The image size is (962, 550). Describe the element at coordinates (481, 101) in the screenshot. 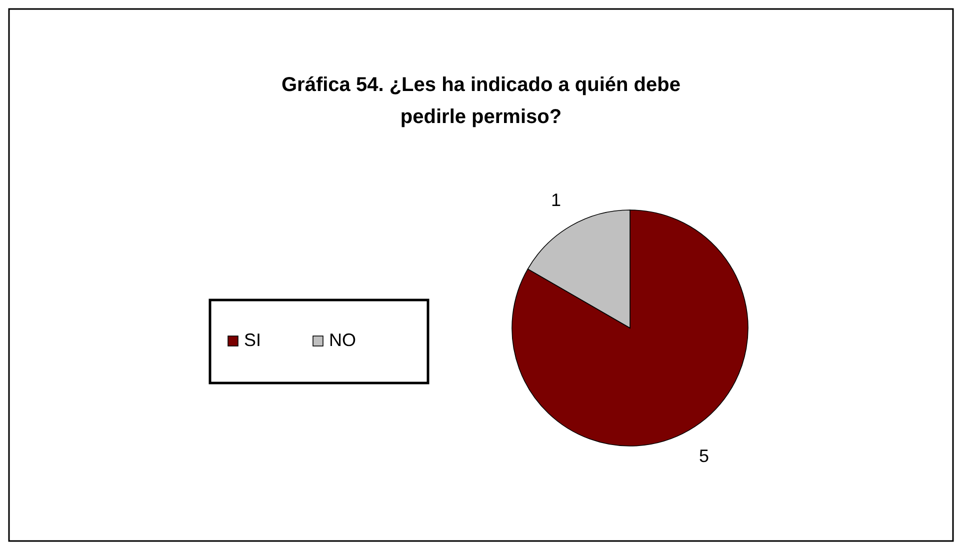

I see `chart-title: Gráfica 54. ¿Les ha indicado a quién debe pedirle permiso?` at that location.